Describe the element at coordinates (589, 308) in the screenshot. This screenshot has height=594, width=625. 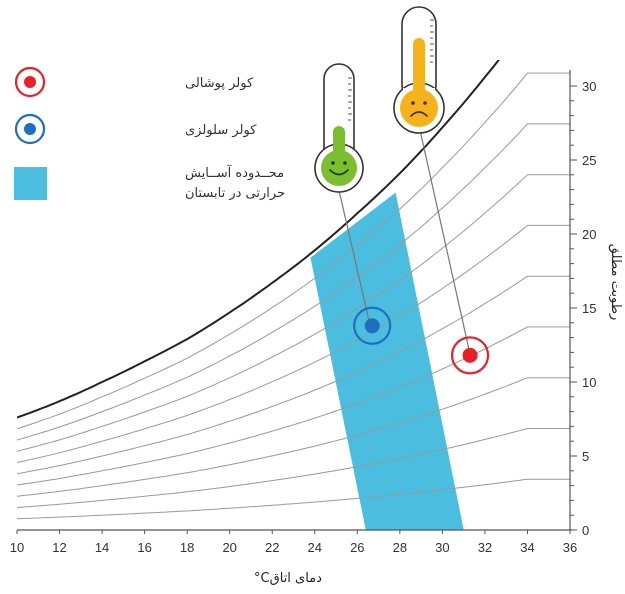
I see `y-tick-label: 15` at that location.